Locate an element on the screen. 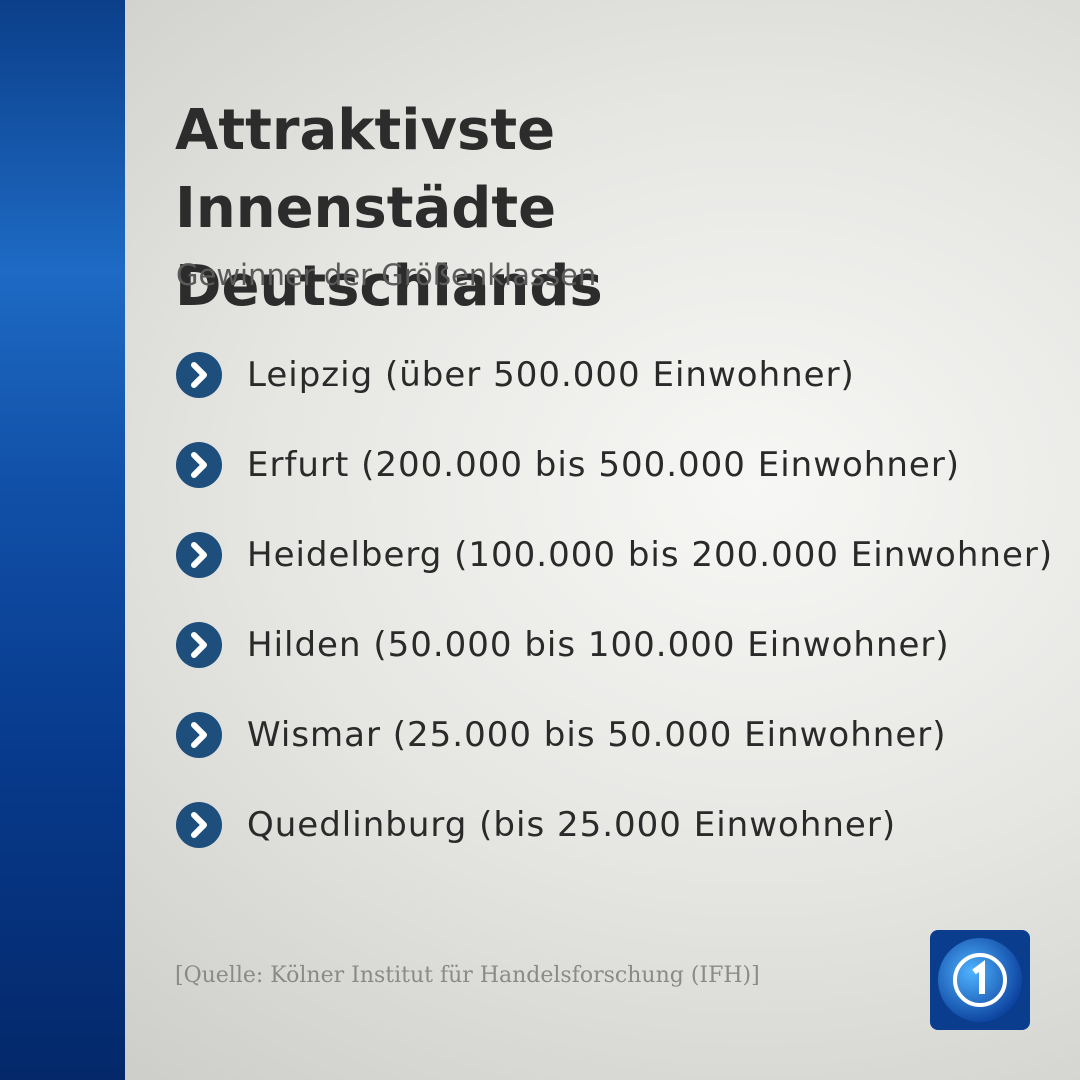 Image resolution: width=1080 pixels, height=1080 pixels. item-text: Hilden (50.000 bis 100.000 Einwohner) is located at coordinates (598, 645).